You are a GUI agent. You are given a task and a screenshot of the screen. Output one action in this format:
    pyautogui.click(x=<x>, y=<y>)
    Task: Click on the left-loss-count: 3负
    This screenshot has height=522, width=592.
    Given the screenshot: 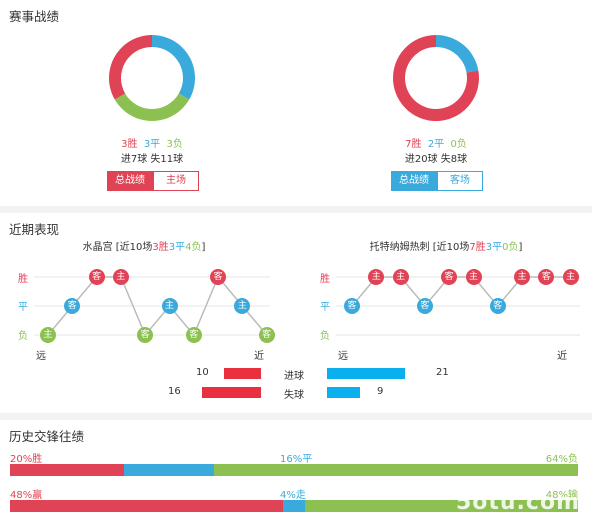 What is the action you would take?
    pyautogui.click(x=174, y=144)
    